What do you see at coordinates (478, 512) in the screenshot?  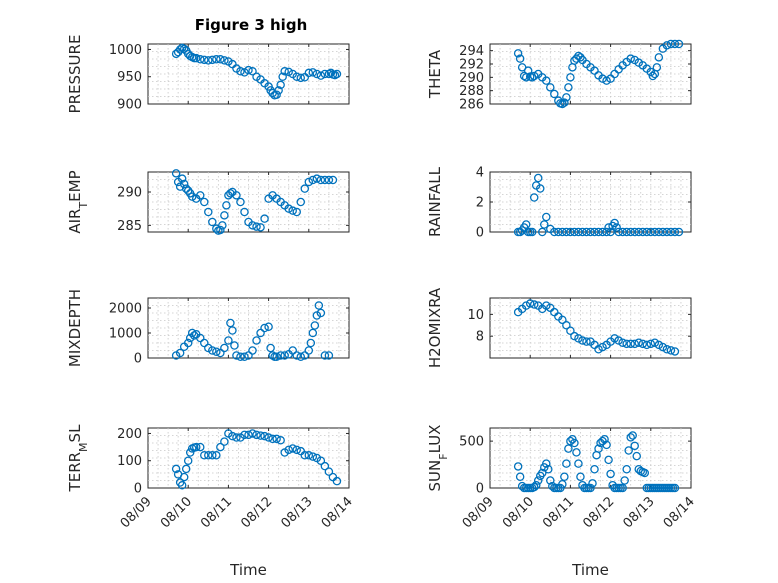 I see `x-tick-label: 08/09` at bounding box center [478, 512].